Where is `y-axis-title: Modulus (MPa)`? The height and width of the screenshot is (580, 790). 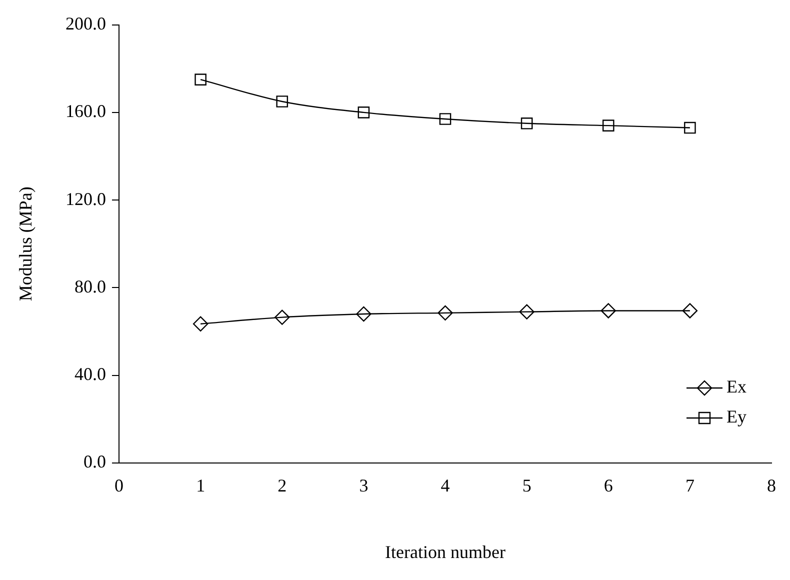
y-axis-title: Modulus (MPa) is located at coordinates (26, 244).